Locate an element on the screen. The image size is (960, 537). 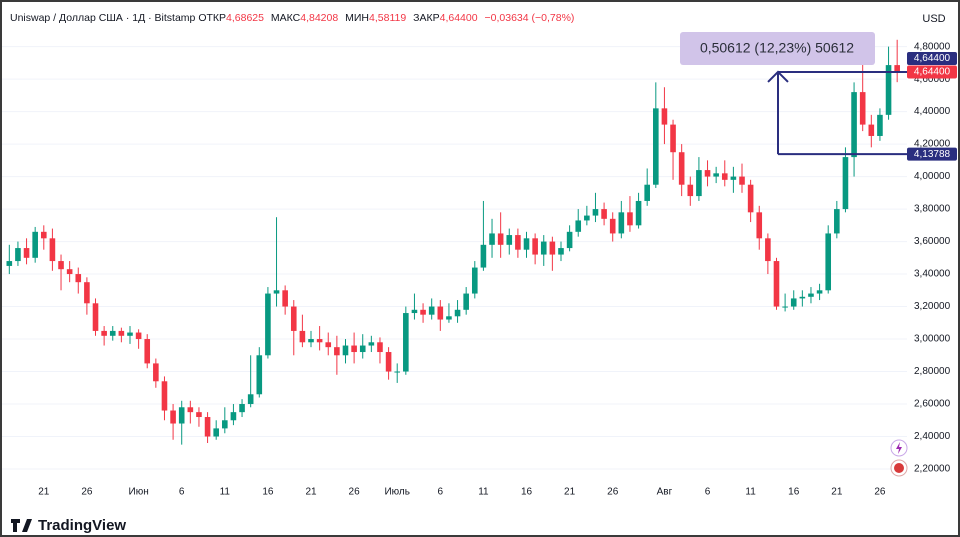
currency: USD is located at coordinates (933, 19).